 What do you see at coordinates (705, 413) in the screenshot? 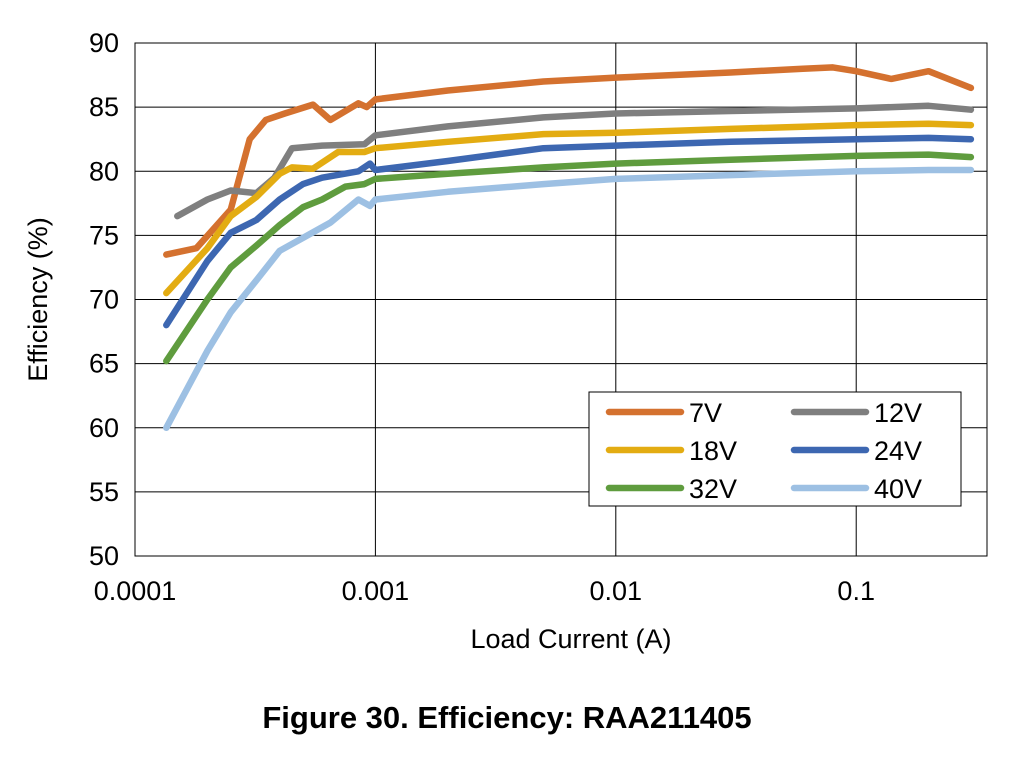
I see `legend-label-7v: 7V` at bounding box center [705, 413].